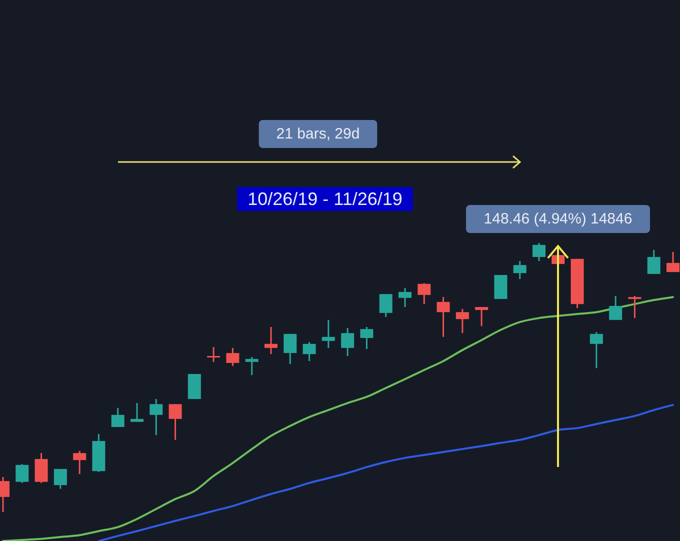  Describe the element at coordinates (325, 199) in the screenshot. I see `text: 10/26/19 - 11/26/19` at that location.